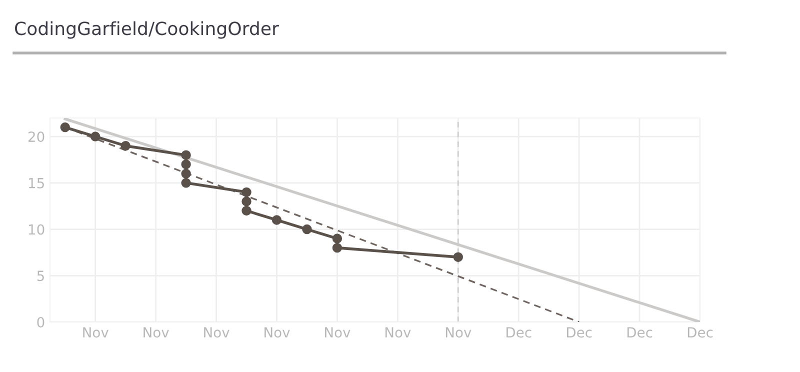 The image size is (800, 372). I want to click on y-tick-label: 20, so click(36, 137).